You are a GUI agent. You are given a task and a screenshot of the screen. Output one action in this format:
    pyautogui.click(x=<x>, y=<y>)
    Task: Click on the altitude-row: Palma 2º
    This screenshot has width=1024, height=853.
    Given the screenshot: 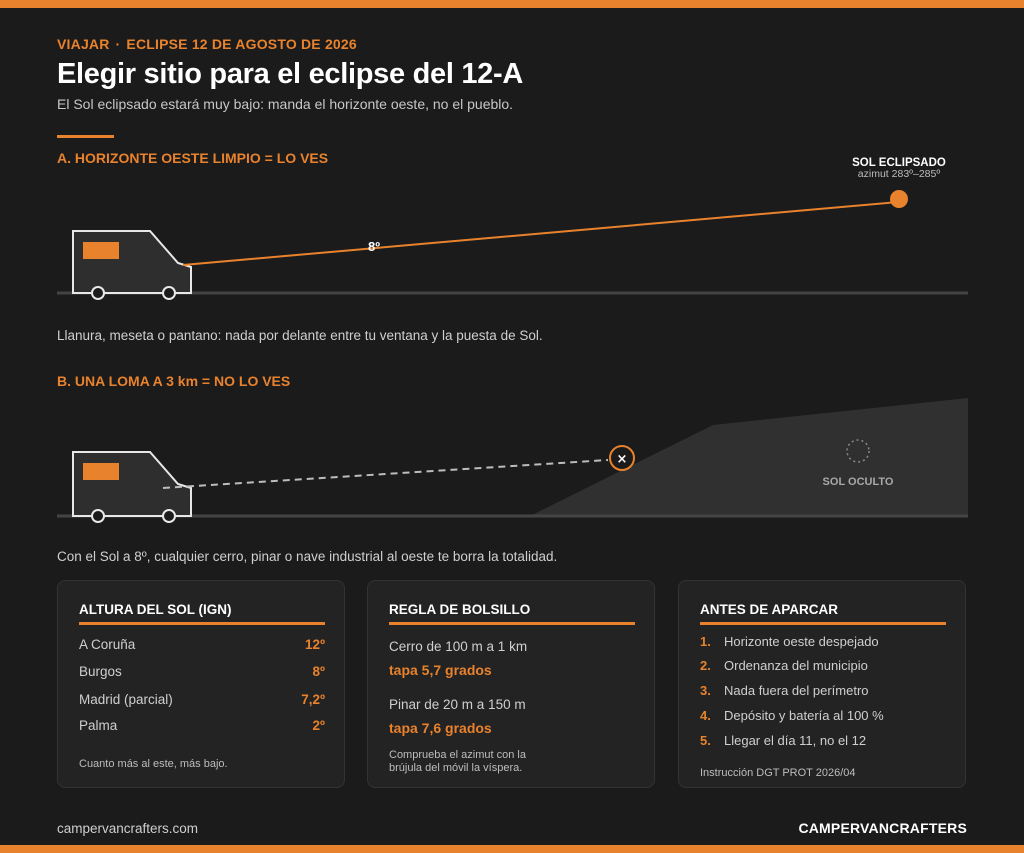 What is the action you would take?
    pyautogui.click(x=202, y=725)
    